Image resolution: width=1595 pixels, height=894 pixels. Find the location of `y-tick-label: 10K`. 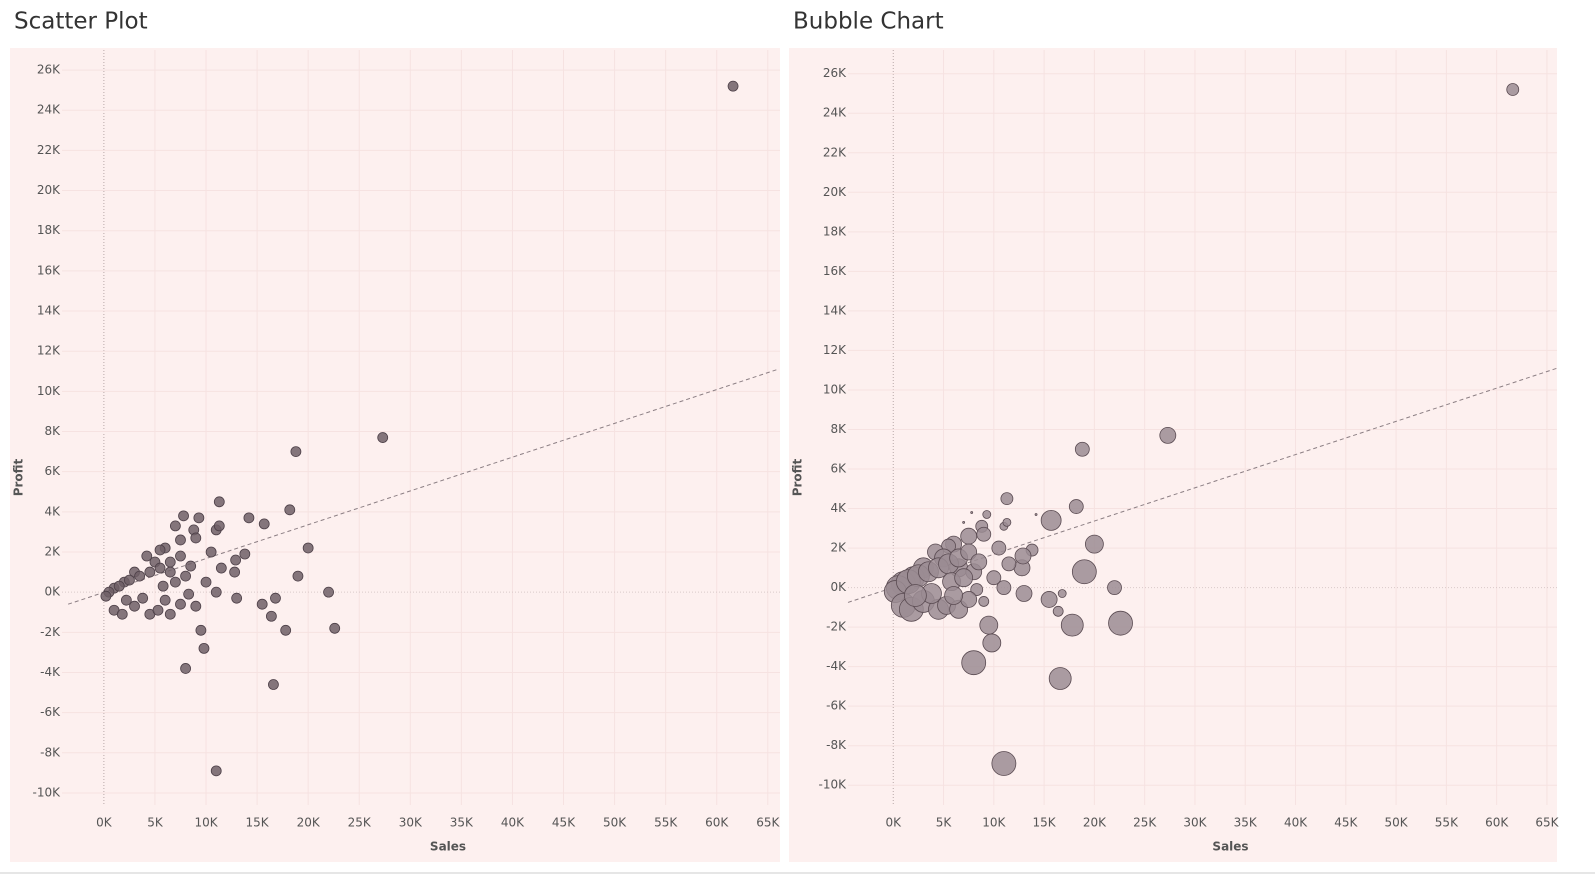

y-tick-label: 10K is located at coordinates (835, 389).